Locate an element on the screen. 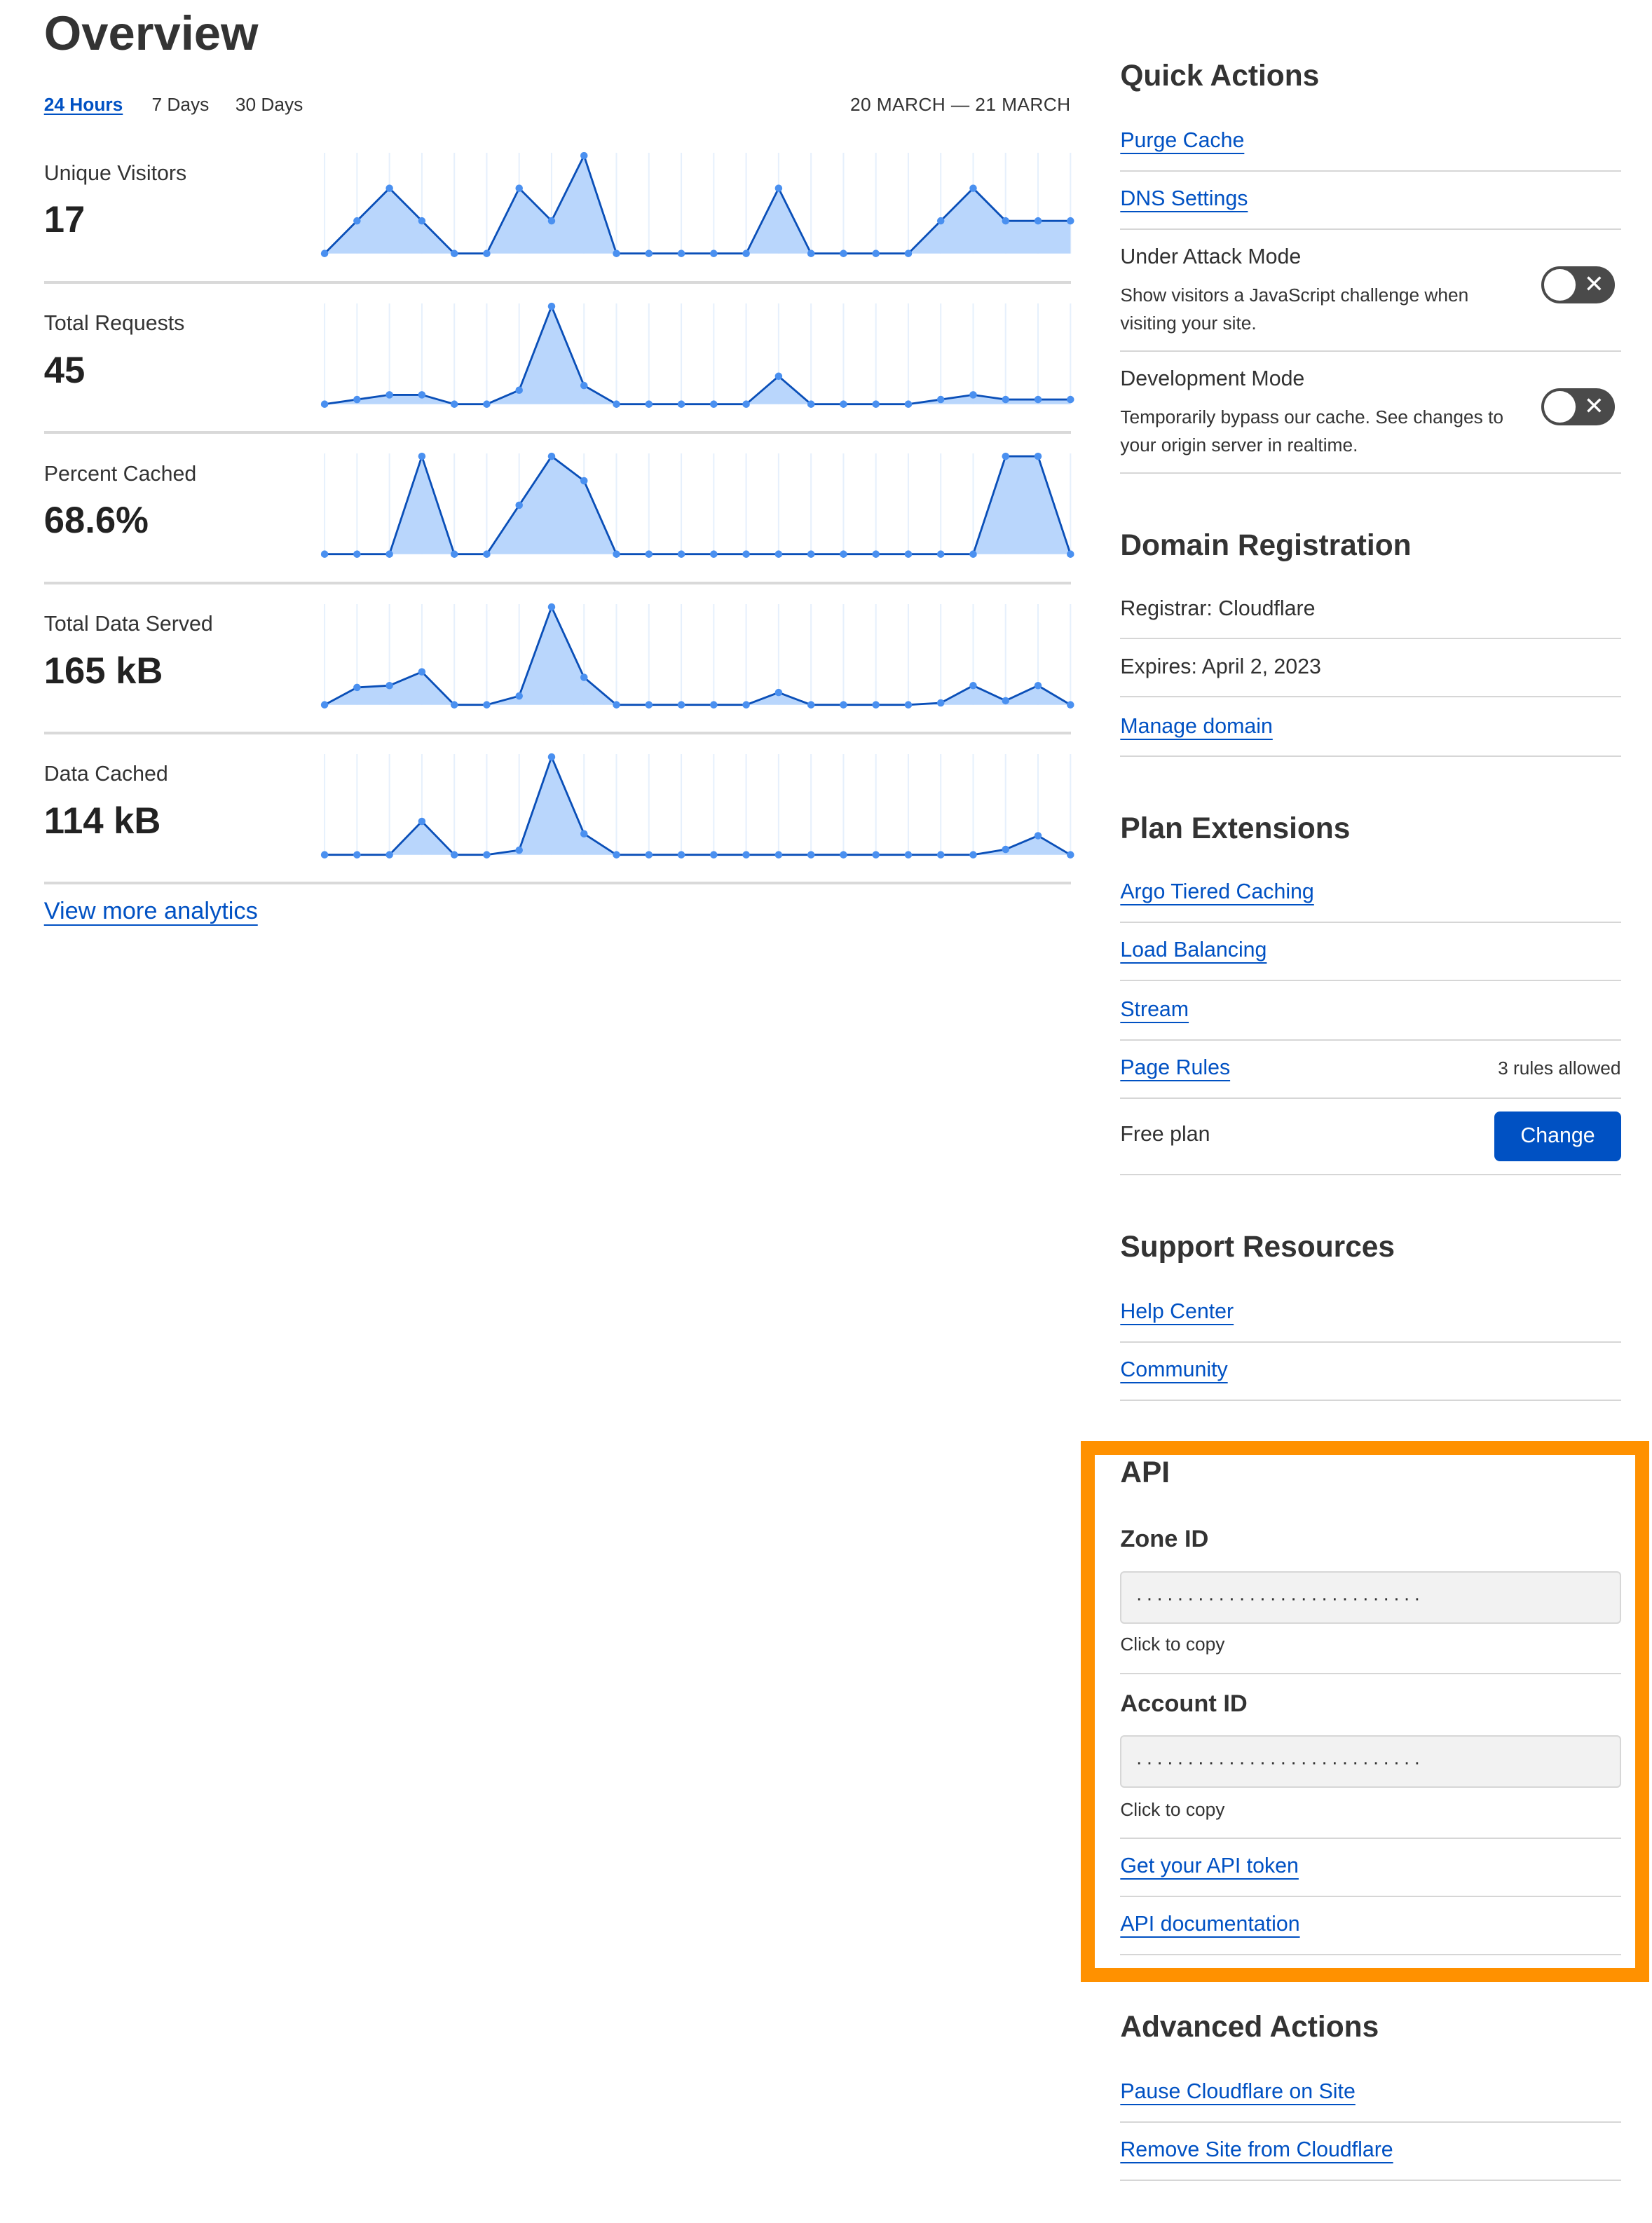 Image resolution: width=1652 pixels, height=2223 pixels. tab-24-hours: 24 Hours is located at coordinates (83, 104).